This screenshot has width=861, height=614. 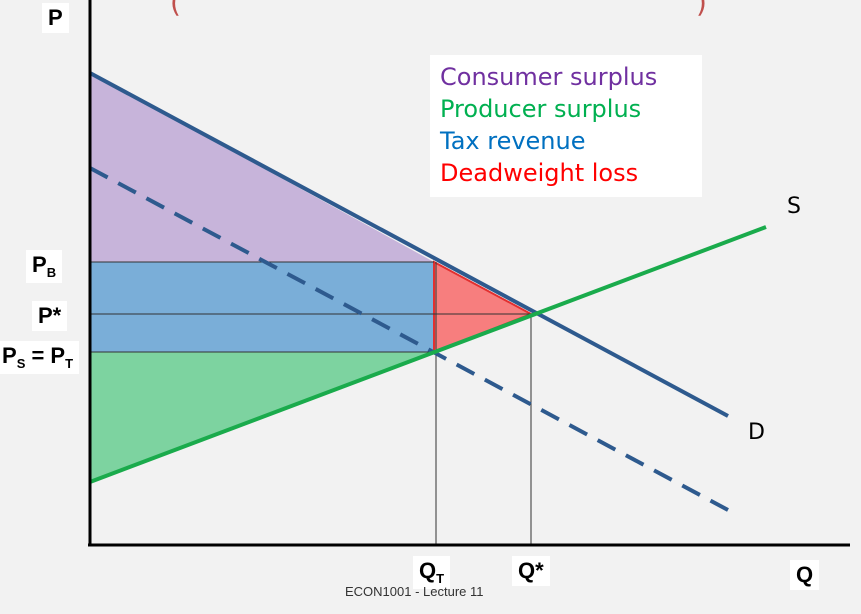 I want to click on legend-tax-revenue: Tax revenue, so click(x=513, y=141).